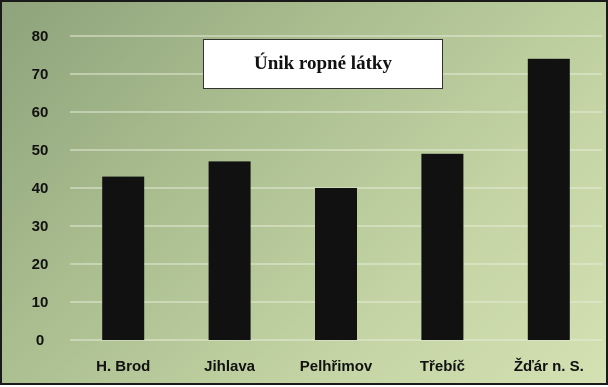 The image size is (608, 387). What do you see at coordinates (40, 226) in the screenshot?
I see `y-tick-label: 30` at bounding box center [40, 226].